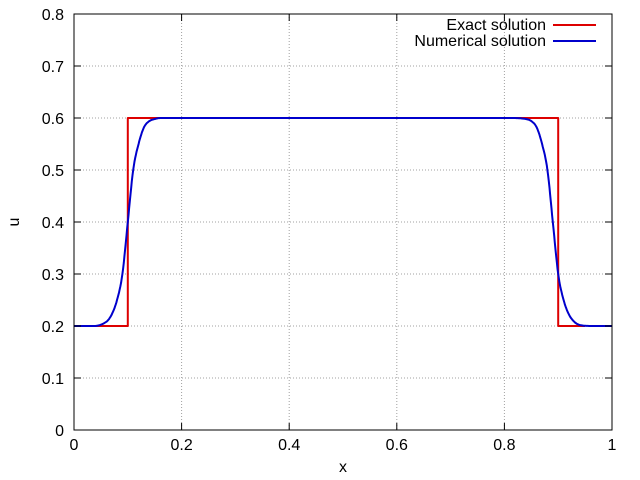  What do you see at coordinates (343, 467) in the screenshot?
I see `x-axis-label: x` at bounding box center [343, 467].